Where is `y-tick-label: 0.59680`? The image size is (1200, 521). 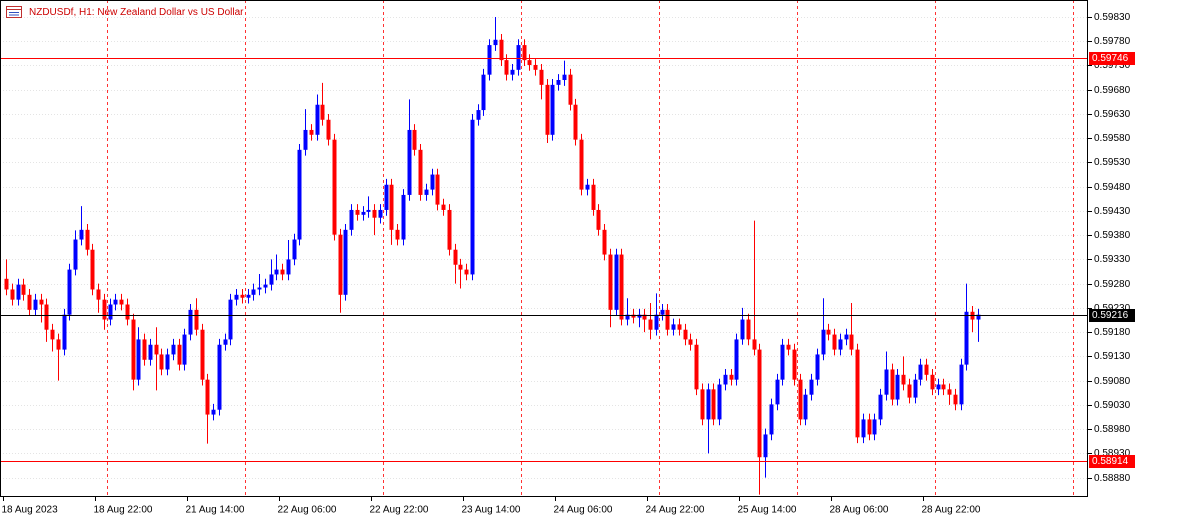 y-tick-label: 0.59680 is located at coordinates (1112, 90).